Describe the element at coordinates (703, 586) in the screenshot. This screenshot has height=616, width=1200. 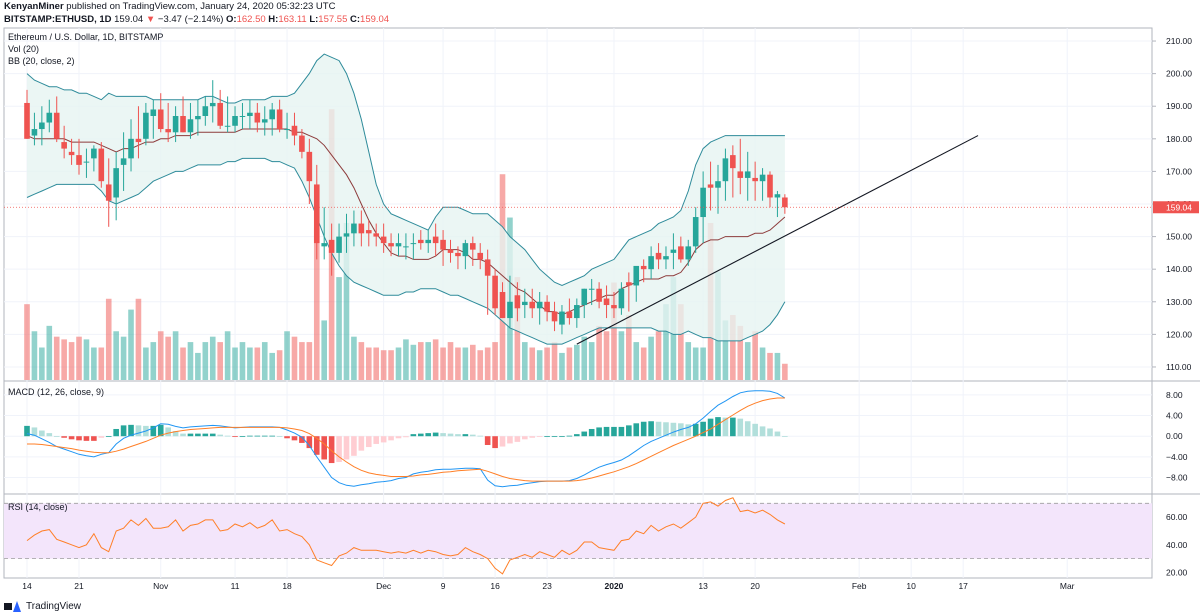
I see `time-axis-tick: 13` at that location.